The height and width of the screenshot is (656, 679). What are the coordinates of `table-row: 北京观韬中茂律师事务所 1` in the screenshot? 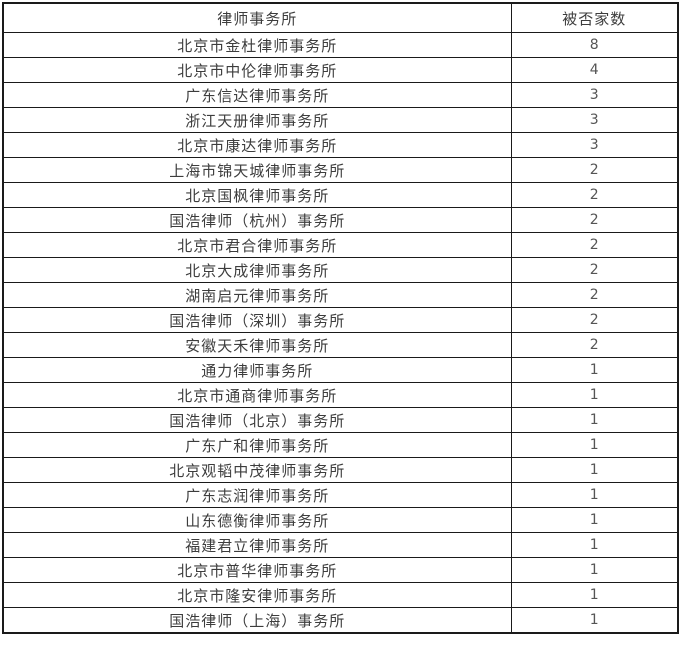 It's located at (340, 470).